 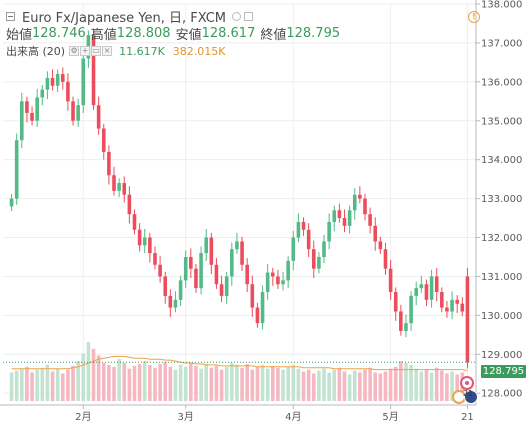 What do you see at coordinates (313, 33) in the screenshot?
I see `close-value: 128.795` at bounding box center [313, 33].